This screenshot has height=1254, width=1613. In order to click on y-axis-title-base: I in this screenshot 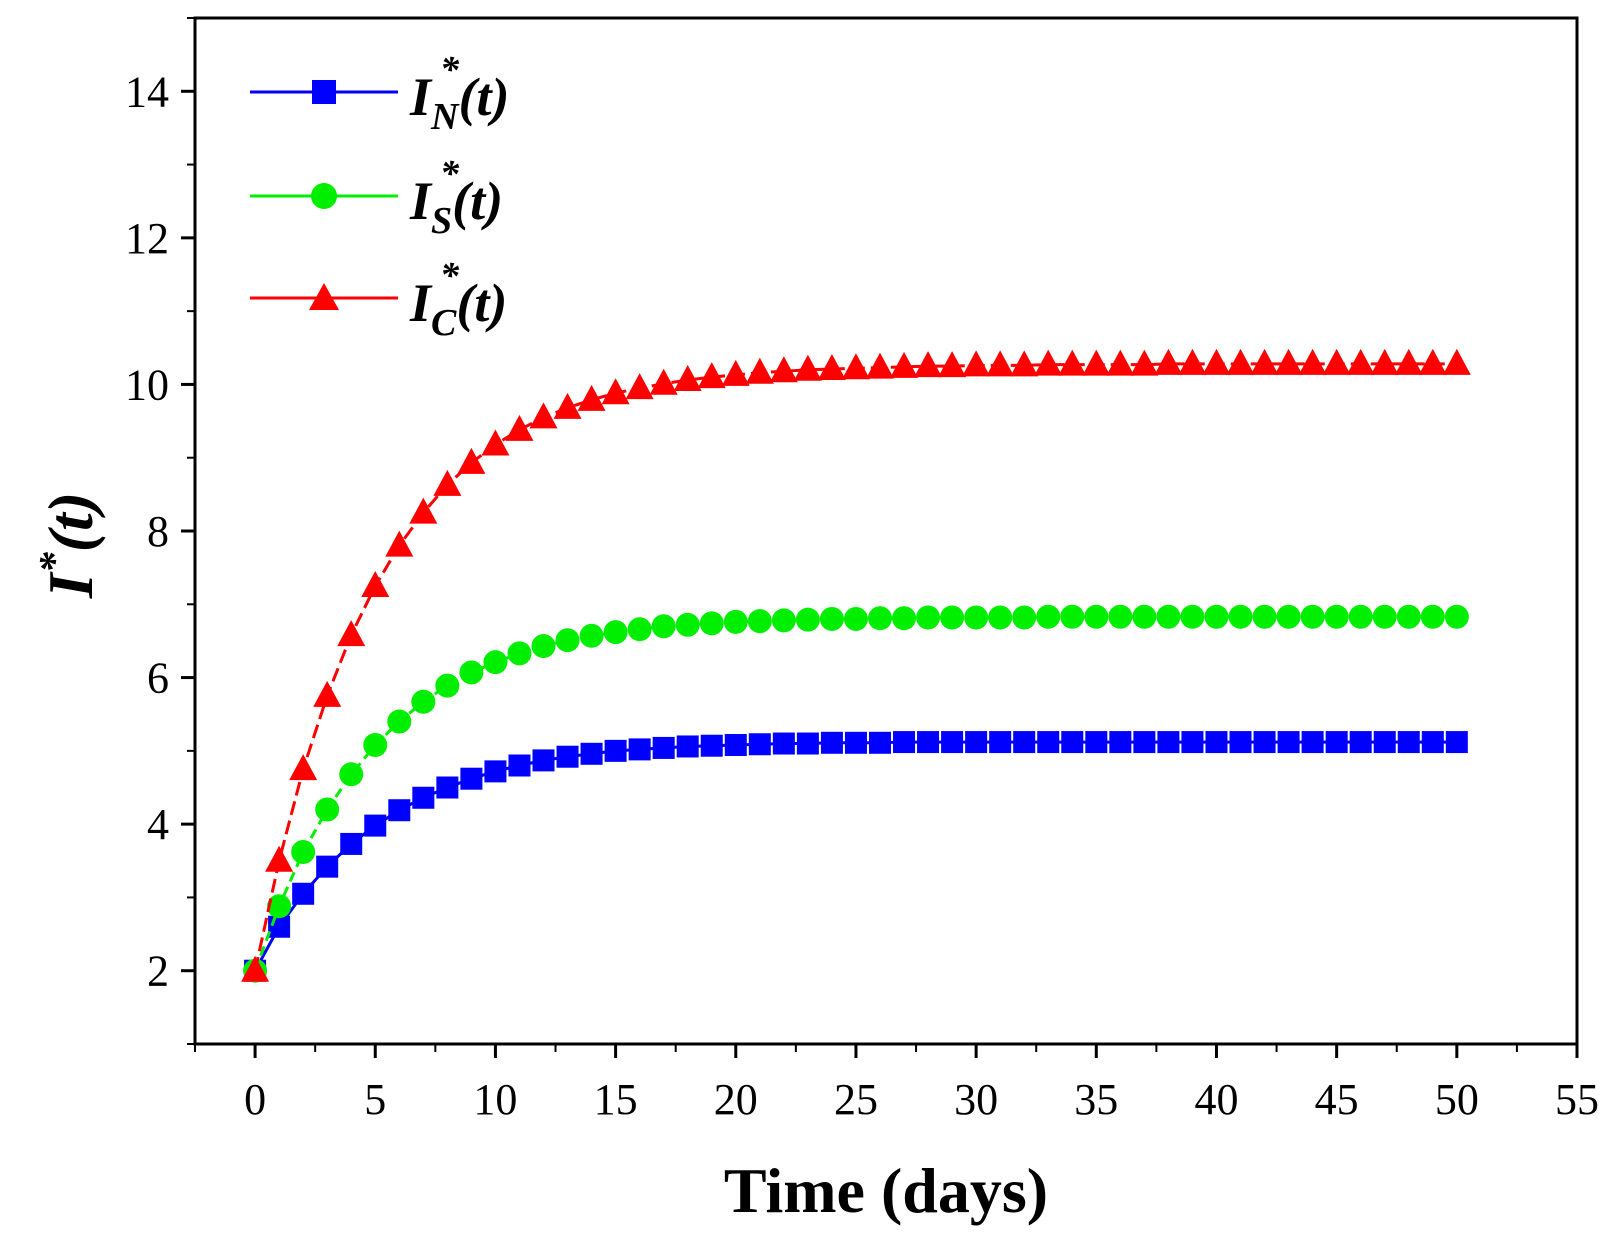, I will do `click(70, 585)`.